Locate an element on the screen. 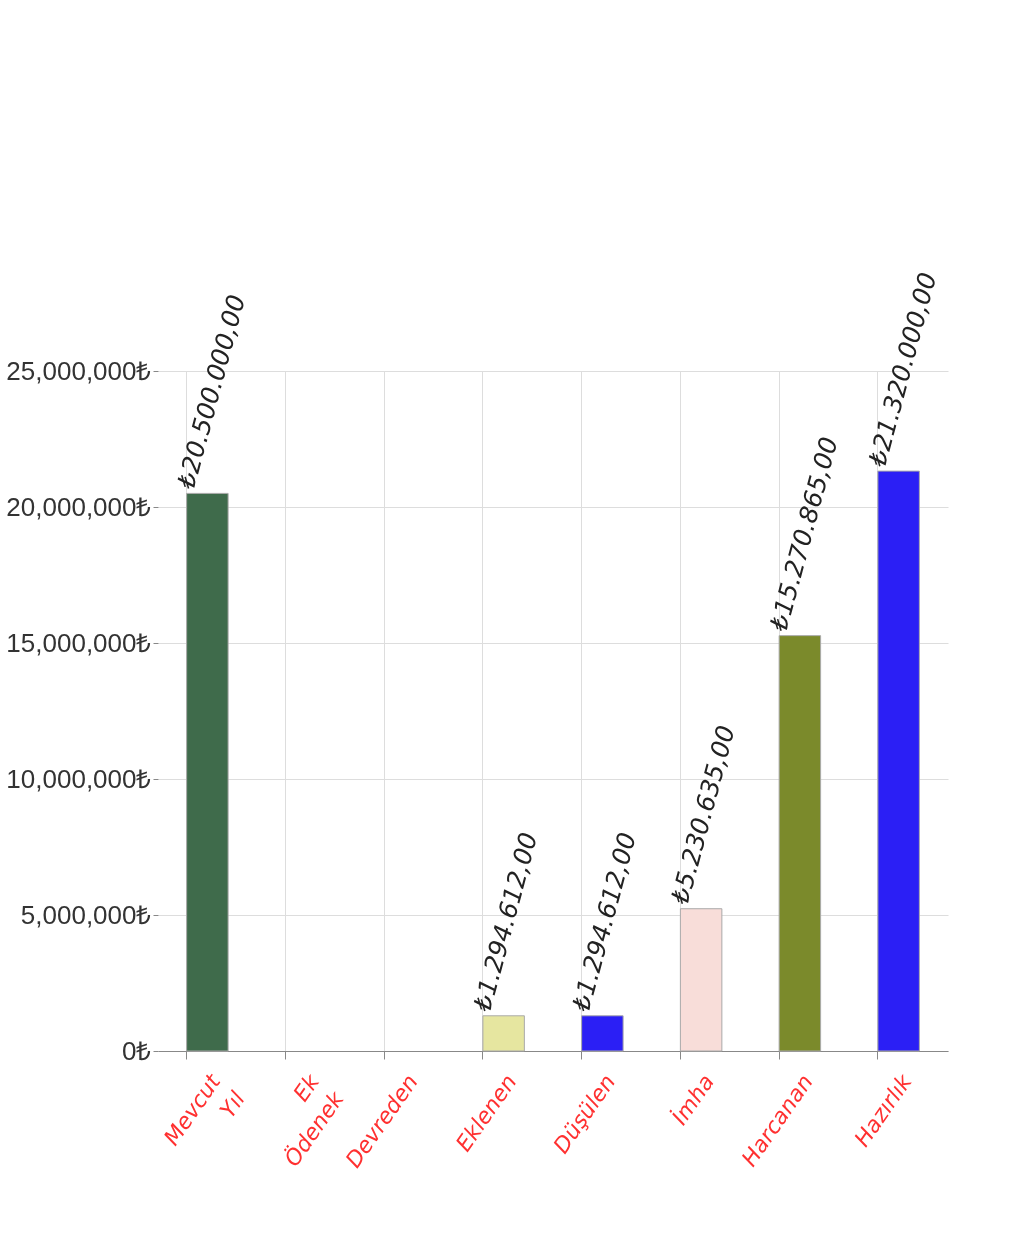 This screenshot has height=1244, width=1023. y-tick-label: 0₺ is located at coordinates (137, 1050).